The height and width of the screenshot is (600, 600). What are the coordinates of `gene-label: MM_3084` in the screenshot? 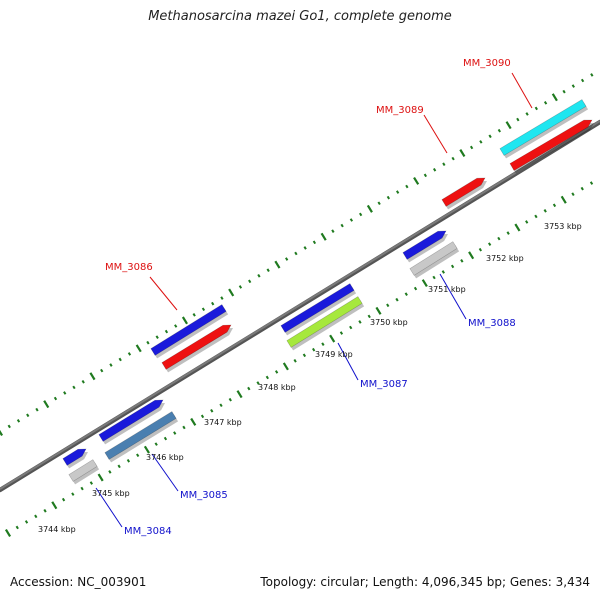 It's located at (148, 531).